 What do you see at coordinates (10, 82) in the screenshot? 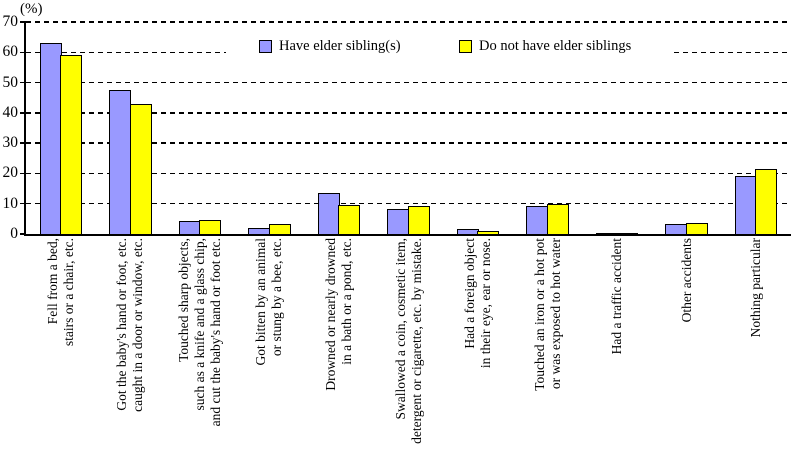
I see `y-tick-label: 50` at bounding box center [10, 82].